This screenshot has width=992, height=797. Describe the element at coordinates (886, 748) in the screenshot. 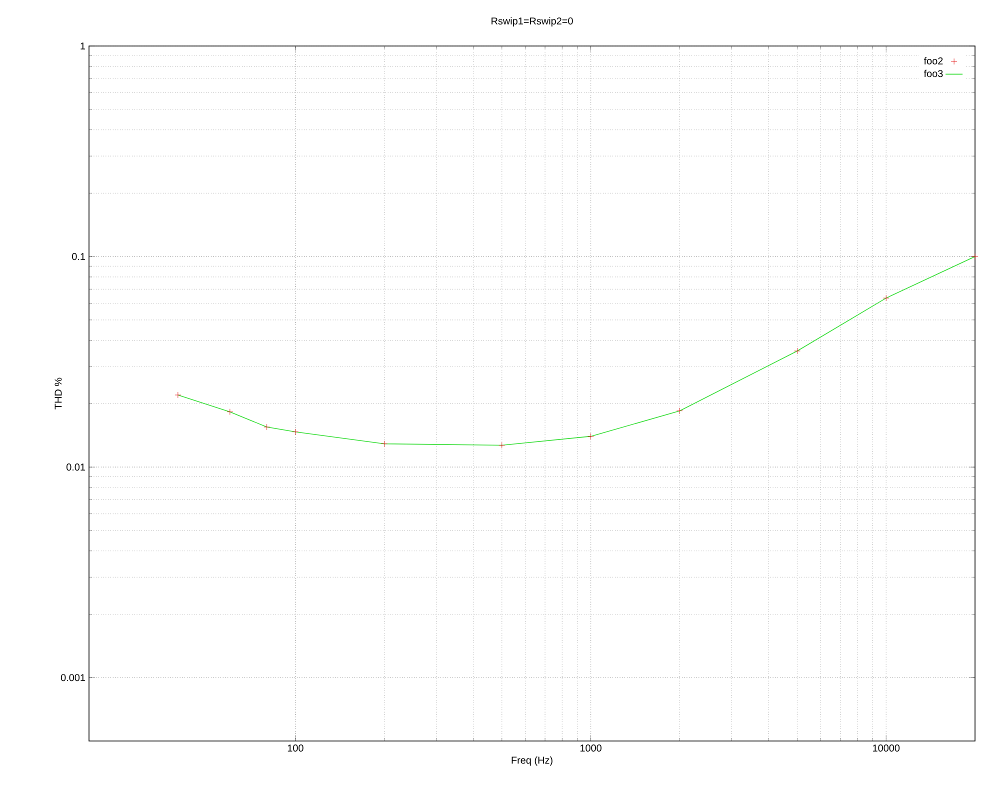

I see `x-tick-label: 10000` at that location.